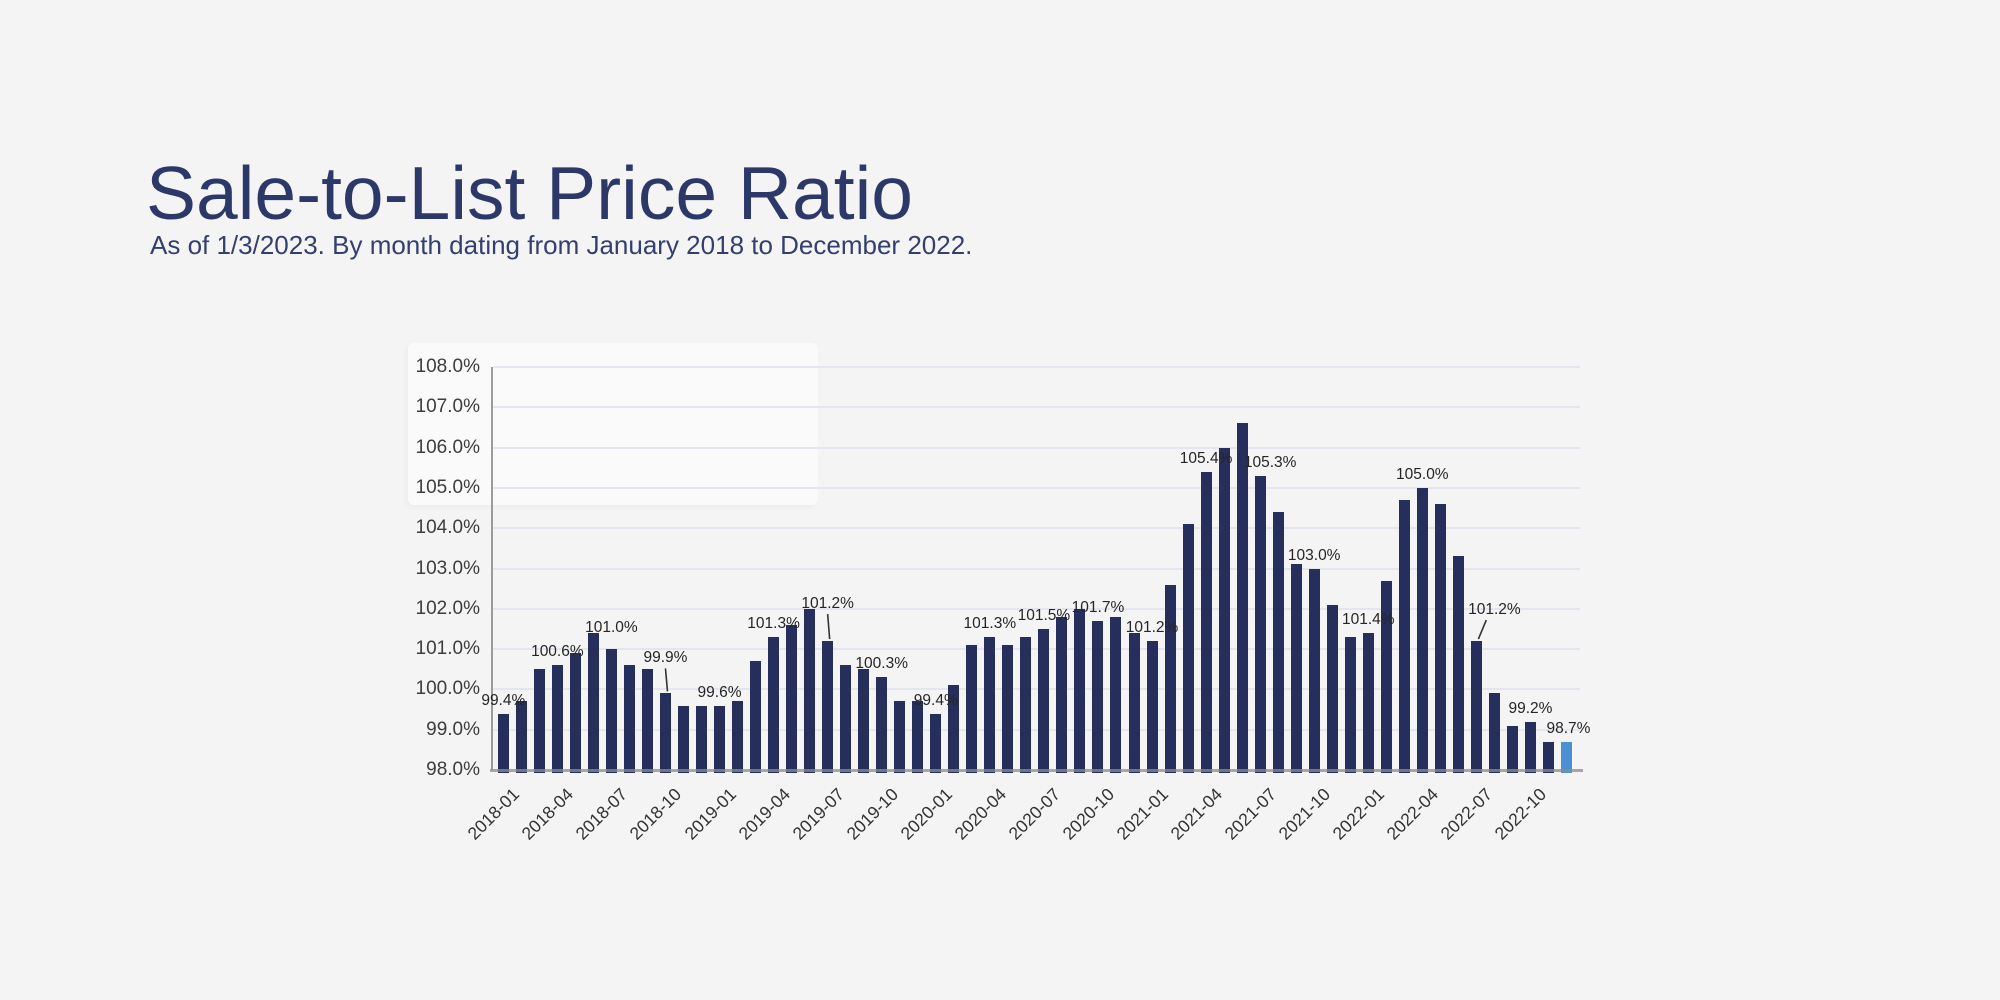 This screenshot has height=1000, width=2000. Describe the element at coordinates (447, 487) in the screenshot. I see `y-axis-tick-label: 105.0%` at that location.